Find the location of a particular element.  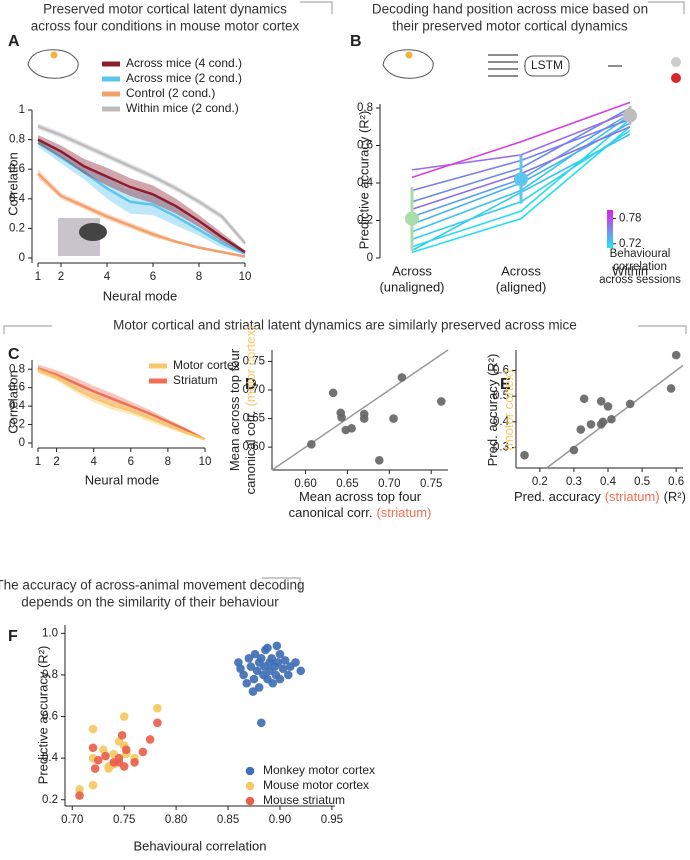

x-tick-label: 0.95 is located at coordinates (332, 820).